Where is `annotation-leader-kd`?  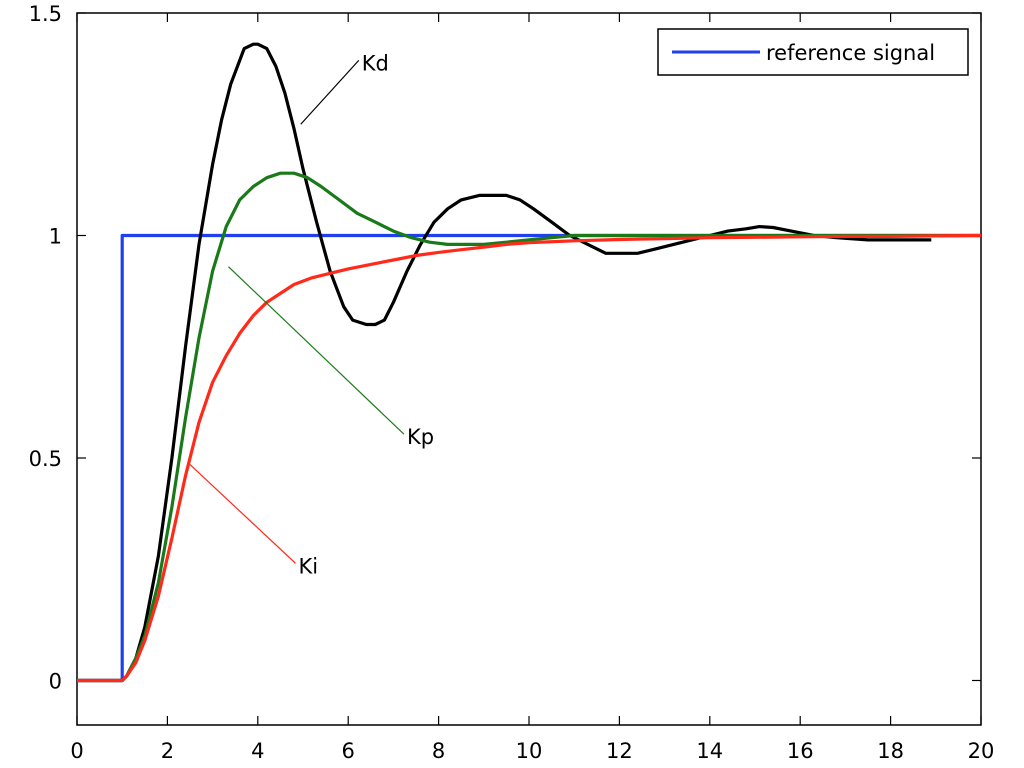 annotation-leader-kd is located at coordinates (330, 92).